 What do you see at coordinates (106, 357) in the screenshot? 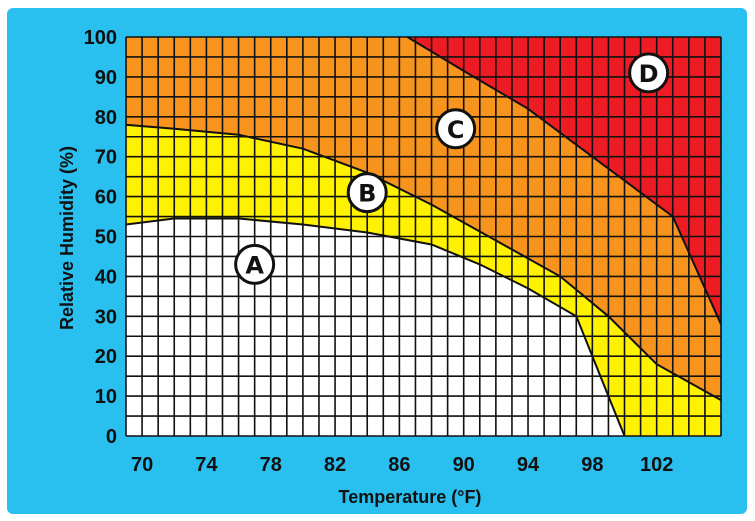
I see `y-tick-label: 20` at bounding box center [106, 357].